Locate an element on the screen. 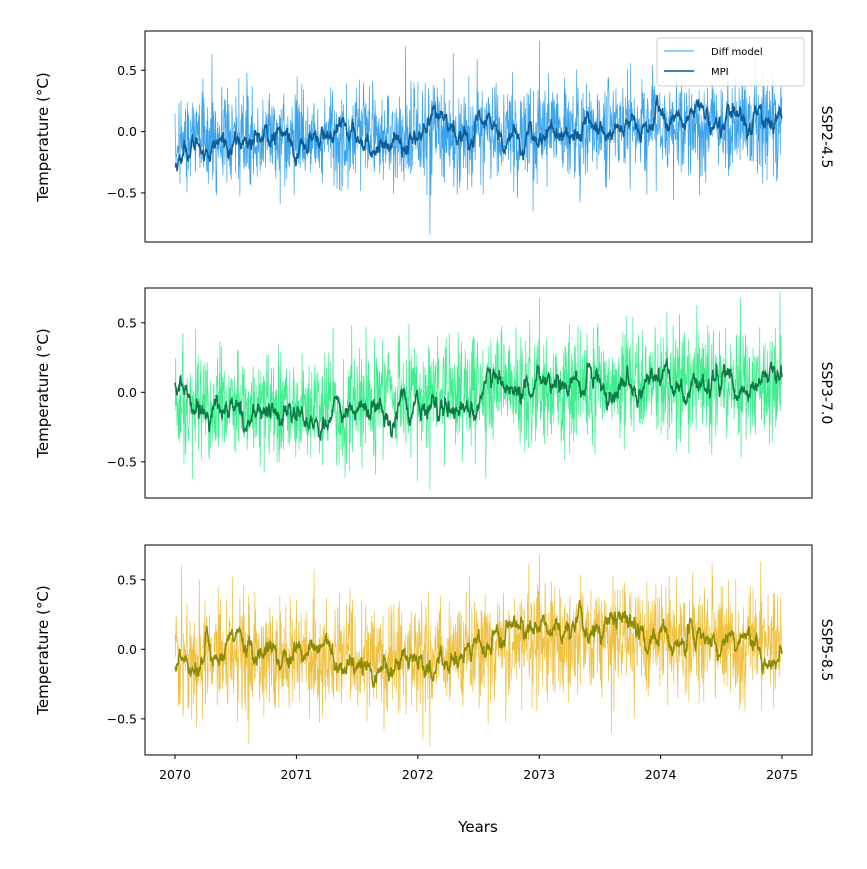 Image resolution: width=867 pixels, height=869 pixels. legend-label-mpi: MPI is located at coordinates (720, 72).